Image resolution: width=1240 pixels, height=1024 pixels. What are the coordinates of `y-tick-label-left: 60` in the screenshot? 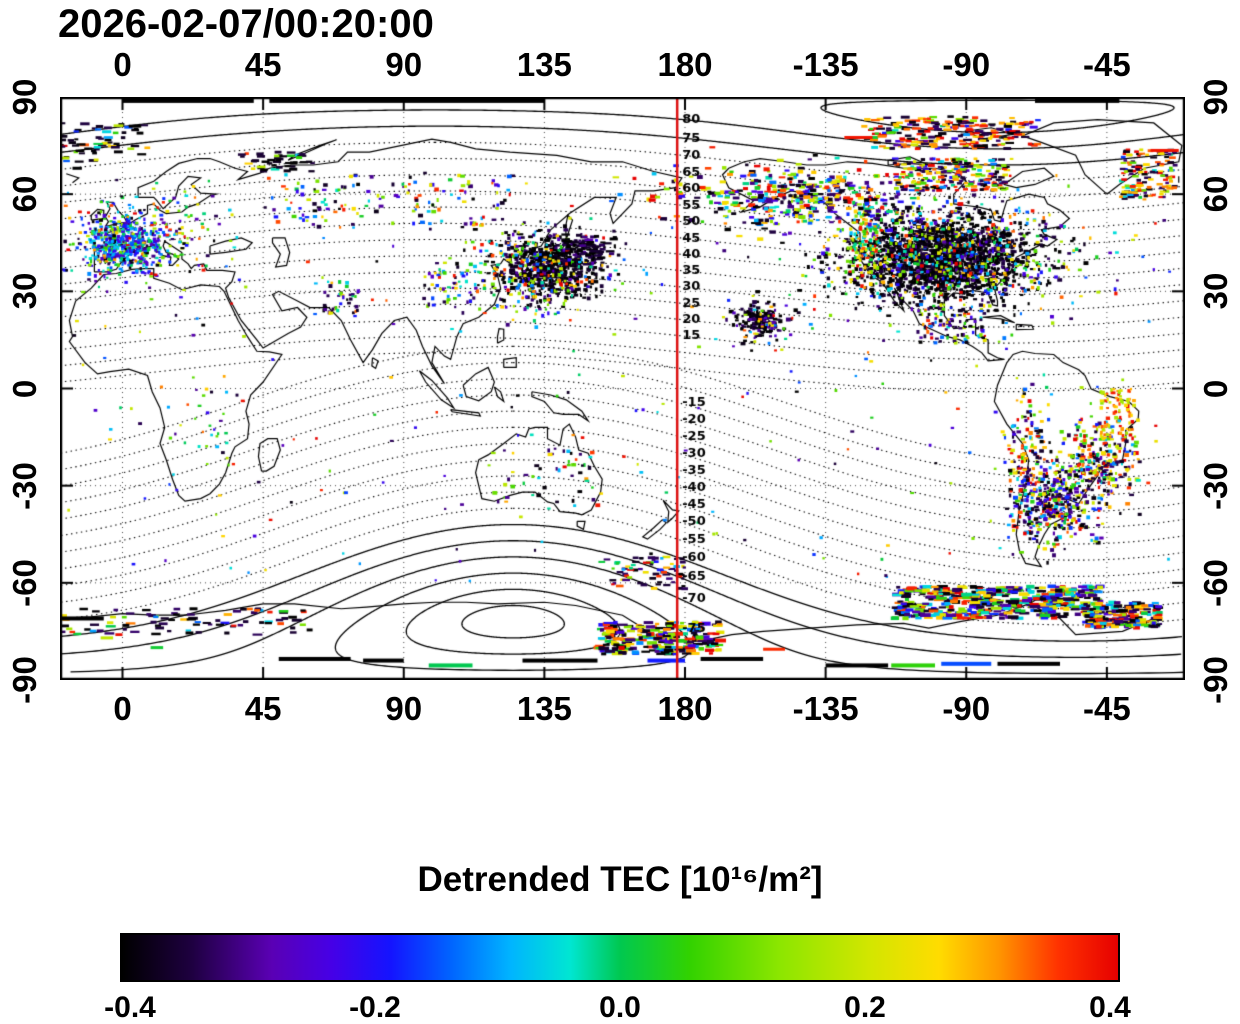 It's located at (24, 194).